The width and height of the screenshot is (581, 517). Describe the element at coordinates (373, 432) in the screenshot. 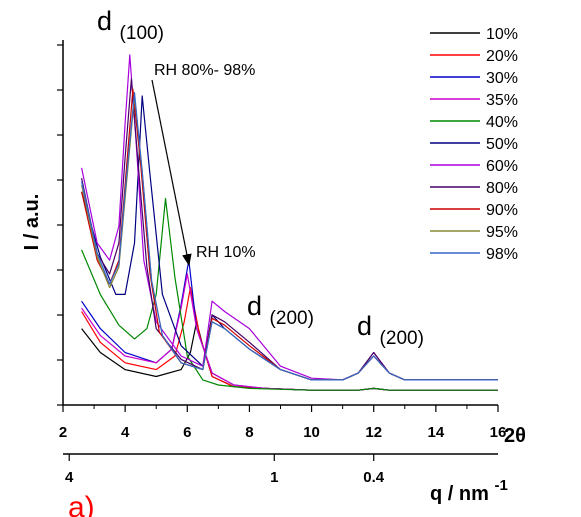

I see `x-tick-label: 12` at that location.